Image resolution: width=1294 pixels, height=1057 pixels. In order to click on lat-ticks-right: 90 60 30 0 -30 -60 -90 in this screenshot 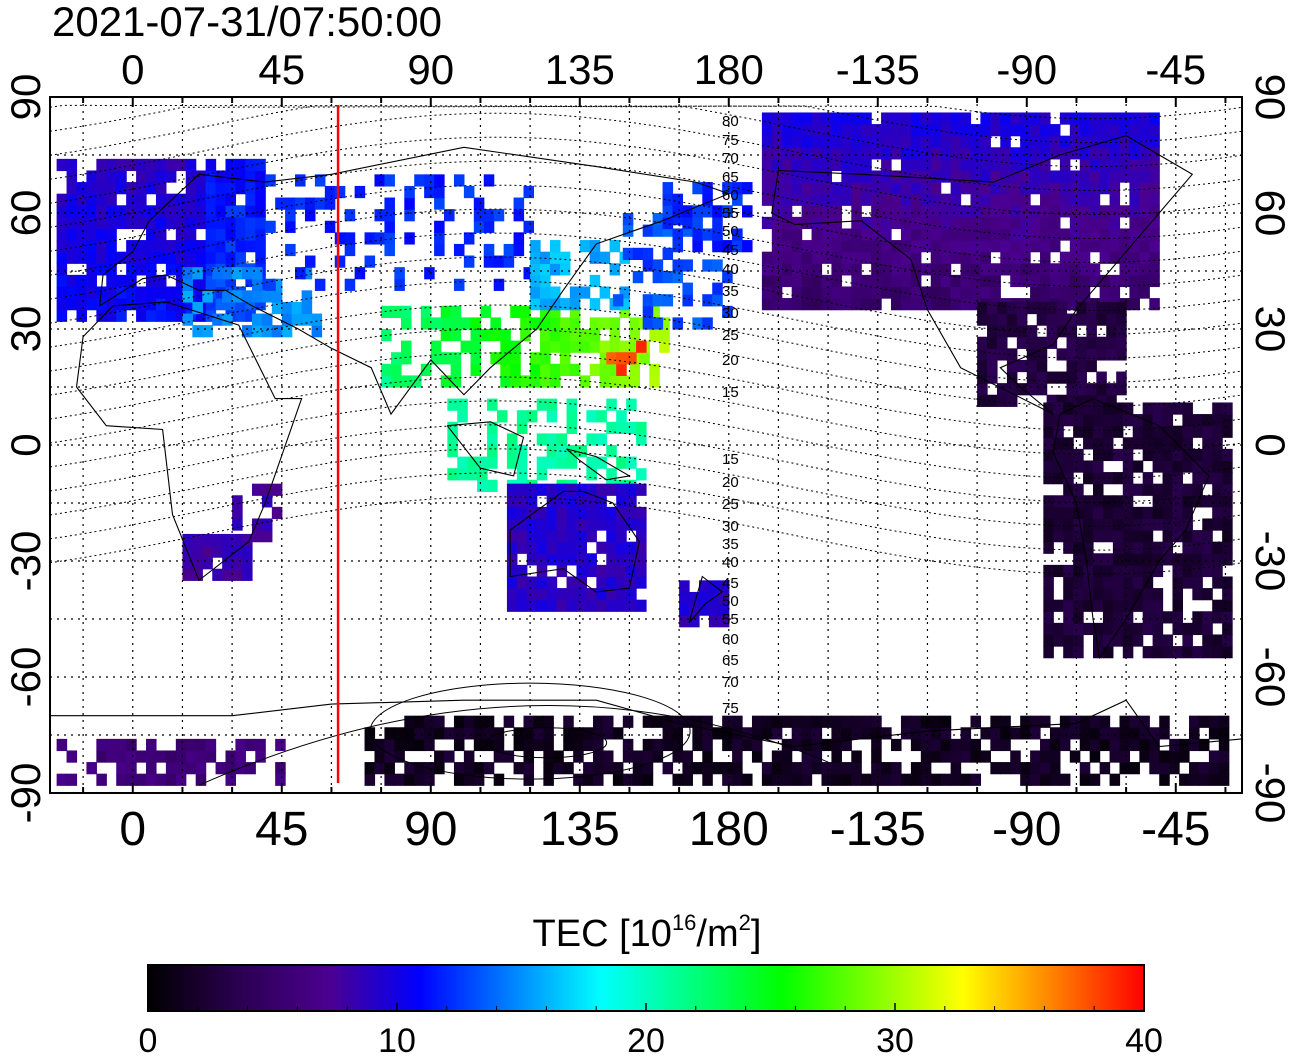, I will do `click(1270, 449)`.